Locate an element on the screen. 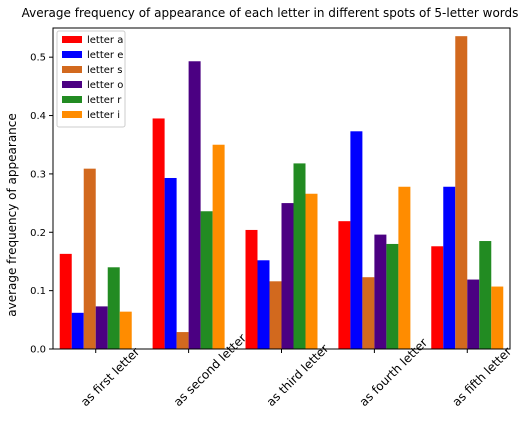 This screenshot has width=527, height=441. y-tick-label: 0.3 is located at coordinates (38, 174).